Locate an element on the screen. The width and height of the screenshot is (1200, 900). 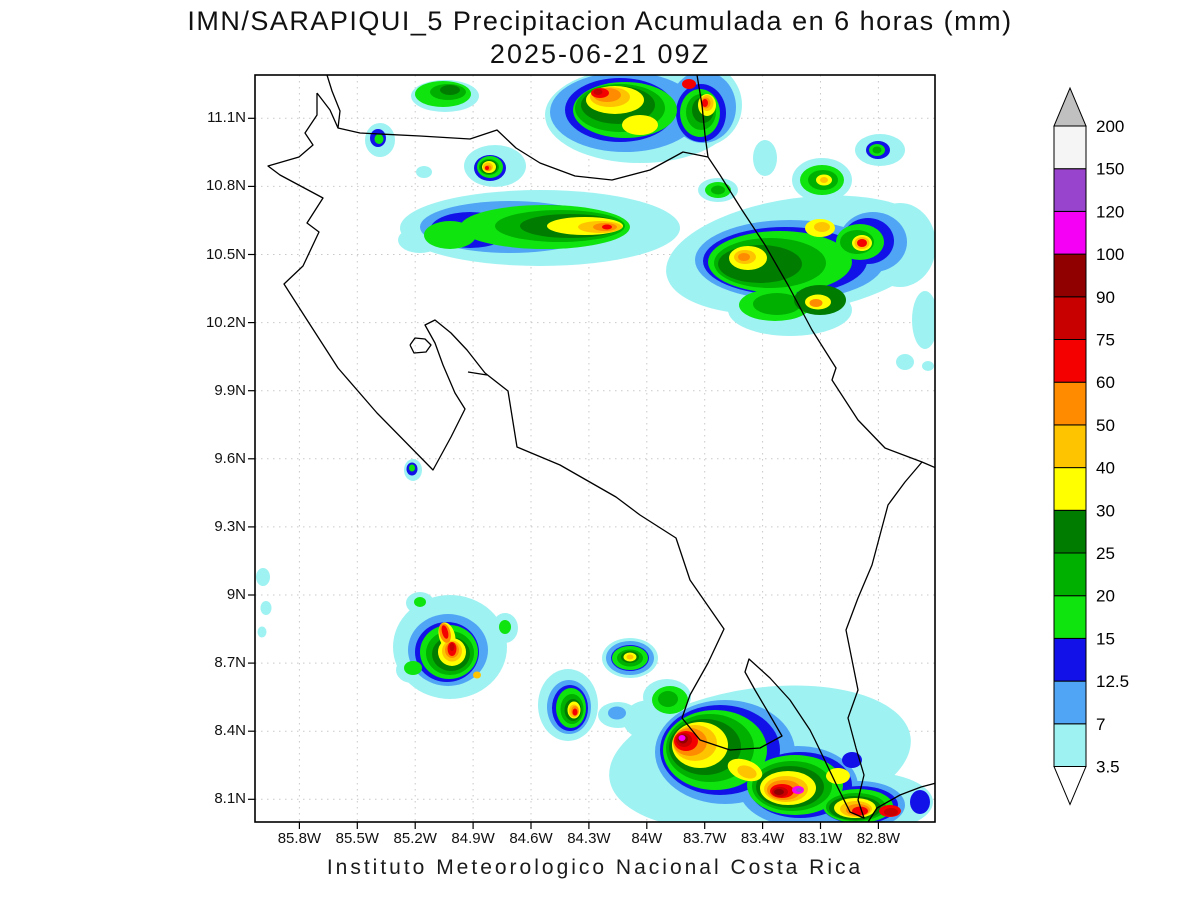
y-axis-tick-label: 10.8N is located at coordinates (225, 186).